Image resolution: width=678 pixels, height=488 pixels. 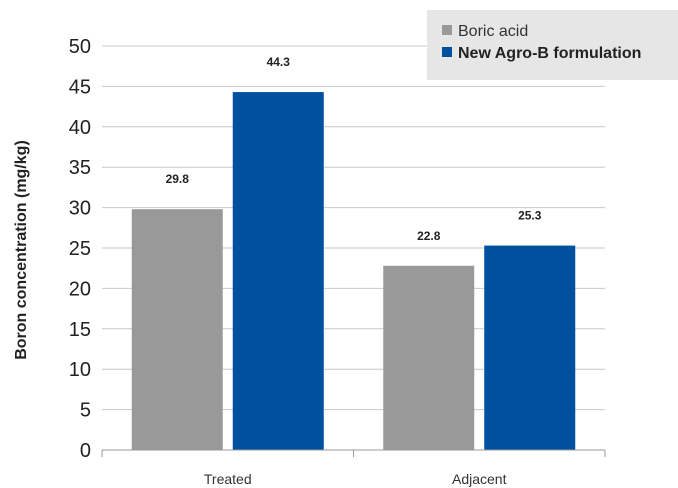 I want to click on y-axis-label: Boron concentration (mg/kg), so click(x=21, y=250).